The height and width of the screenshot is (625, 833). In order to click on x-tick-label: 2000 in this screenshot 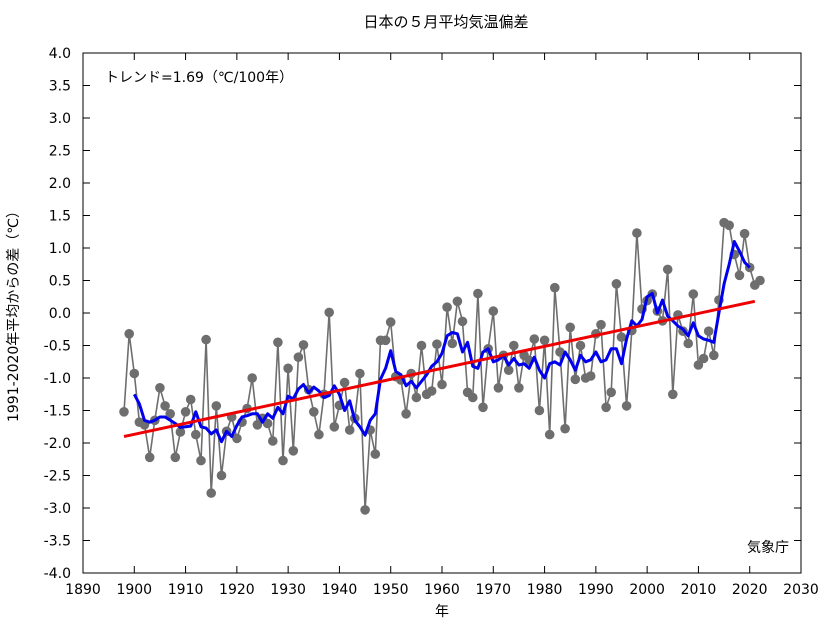, I will do `click(647, 590)`.